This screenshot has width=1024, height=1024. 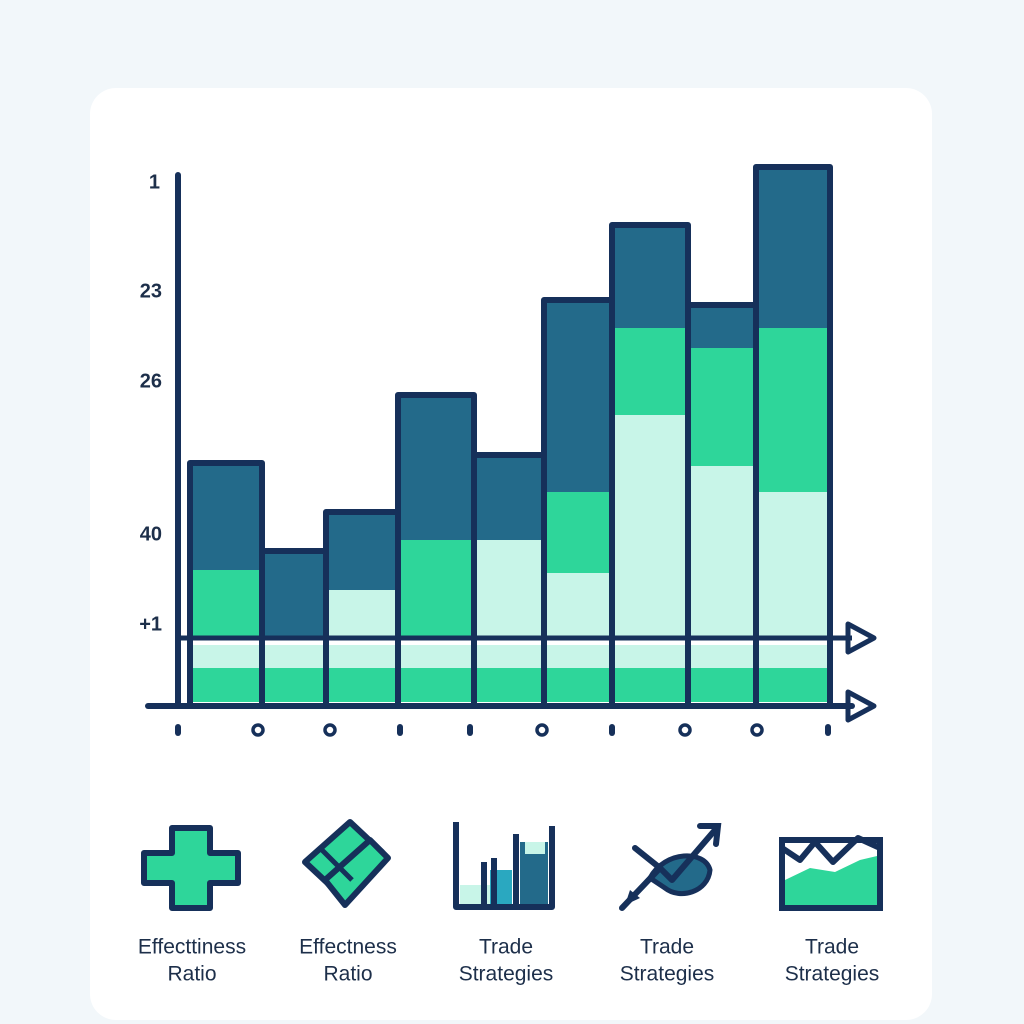 I want to click on axis-label: 23, so click(x=151, y=291).